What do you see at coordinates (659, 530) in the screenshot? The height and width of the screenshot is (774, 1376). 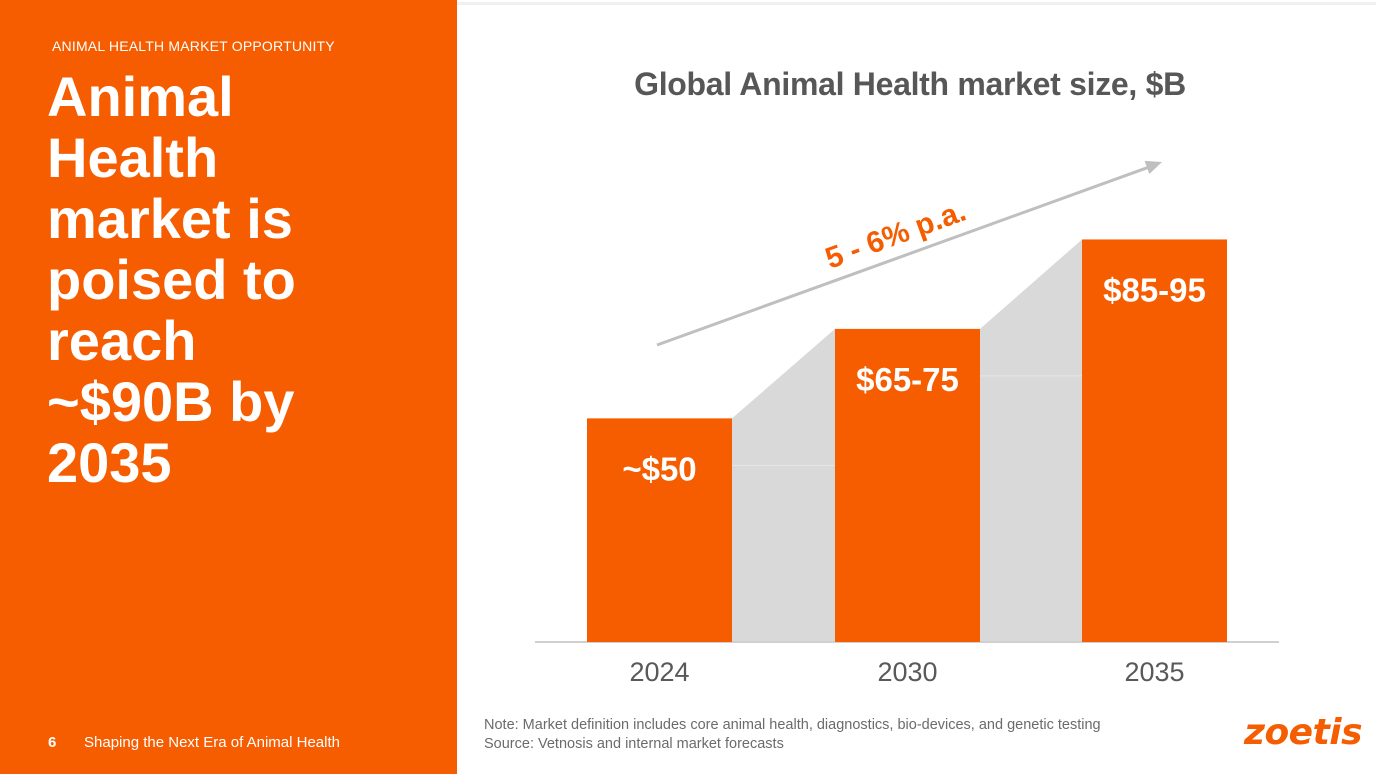 I see `bar-2024` at bounding box center [659, 530].